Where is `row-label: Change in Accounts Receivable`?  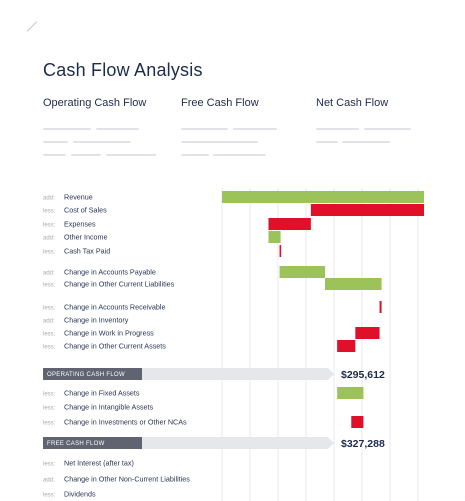 row-label: Change in Accounts Receivable is located at coordinates (115, 307).